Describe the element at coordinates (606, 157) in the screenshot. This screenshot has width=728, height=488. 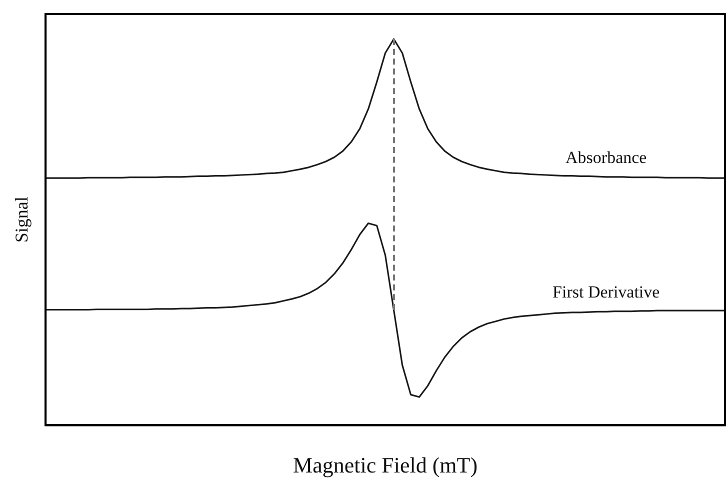
I see `series-label: Absorbance` at that location.